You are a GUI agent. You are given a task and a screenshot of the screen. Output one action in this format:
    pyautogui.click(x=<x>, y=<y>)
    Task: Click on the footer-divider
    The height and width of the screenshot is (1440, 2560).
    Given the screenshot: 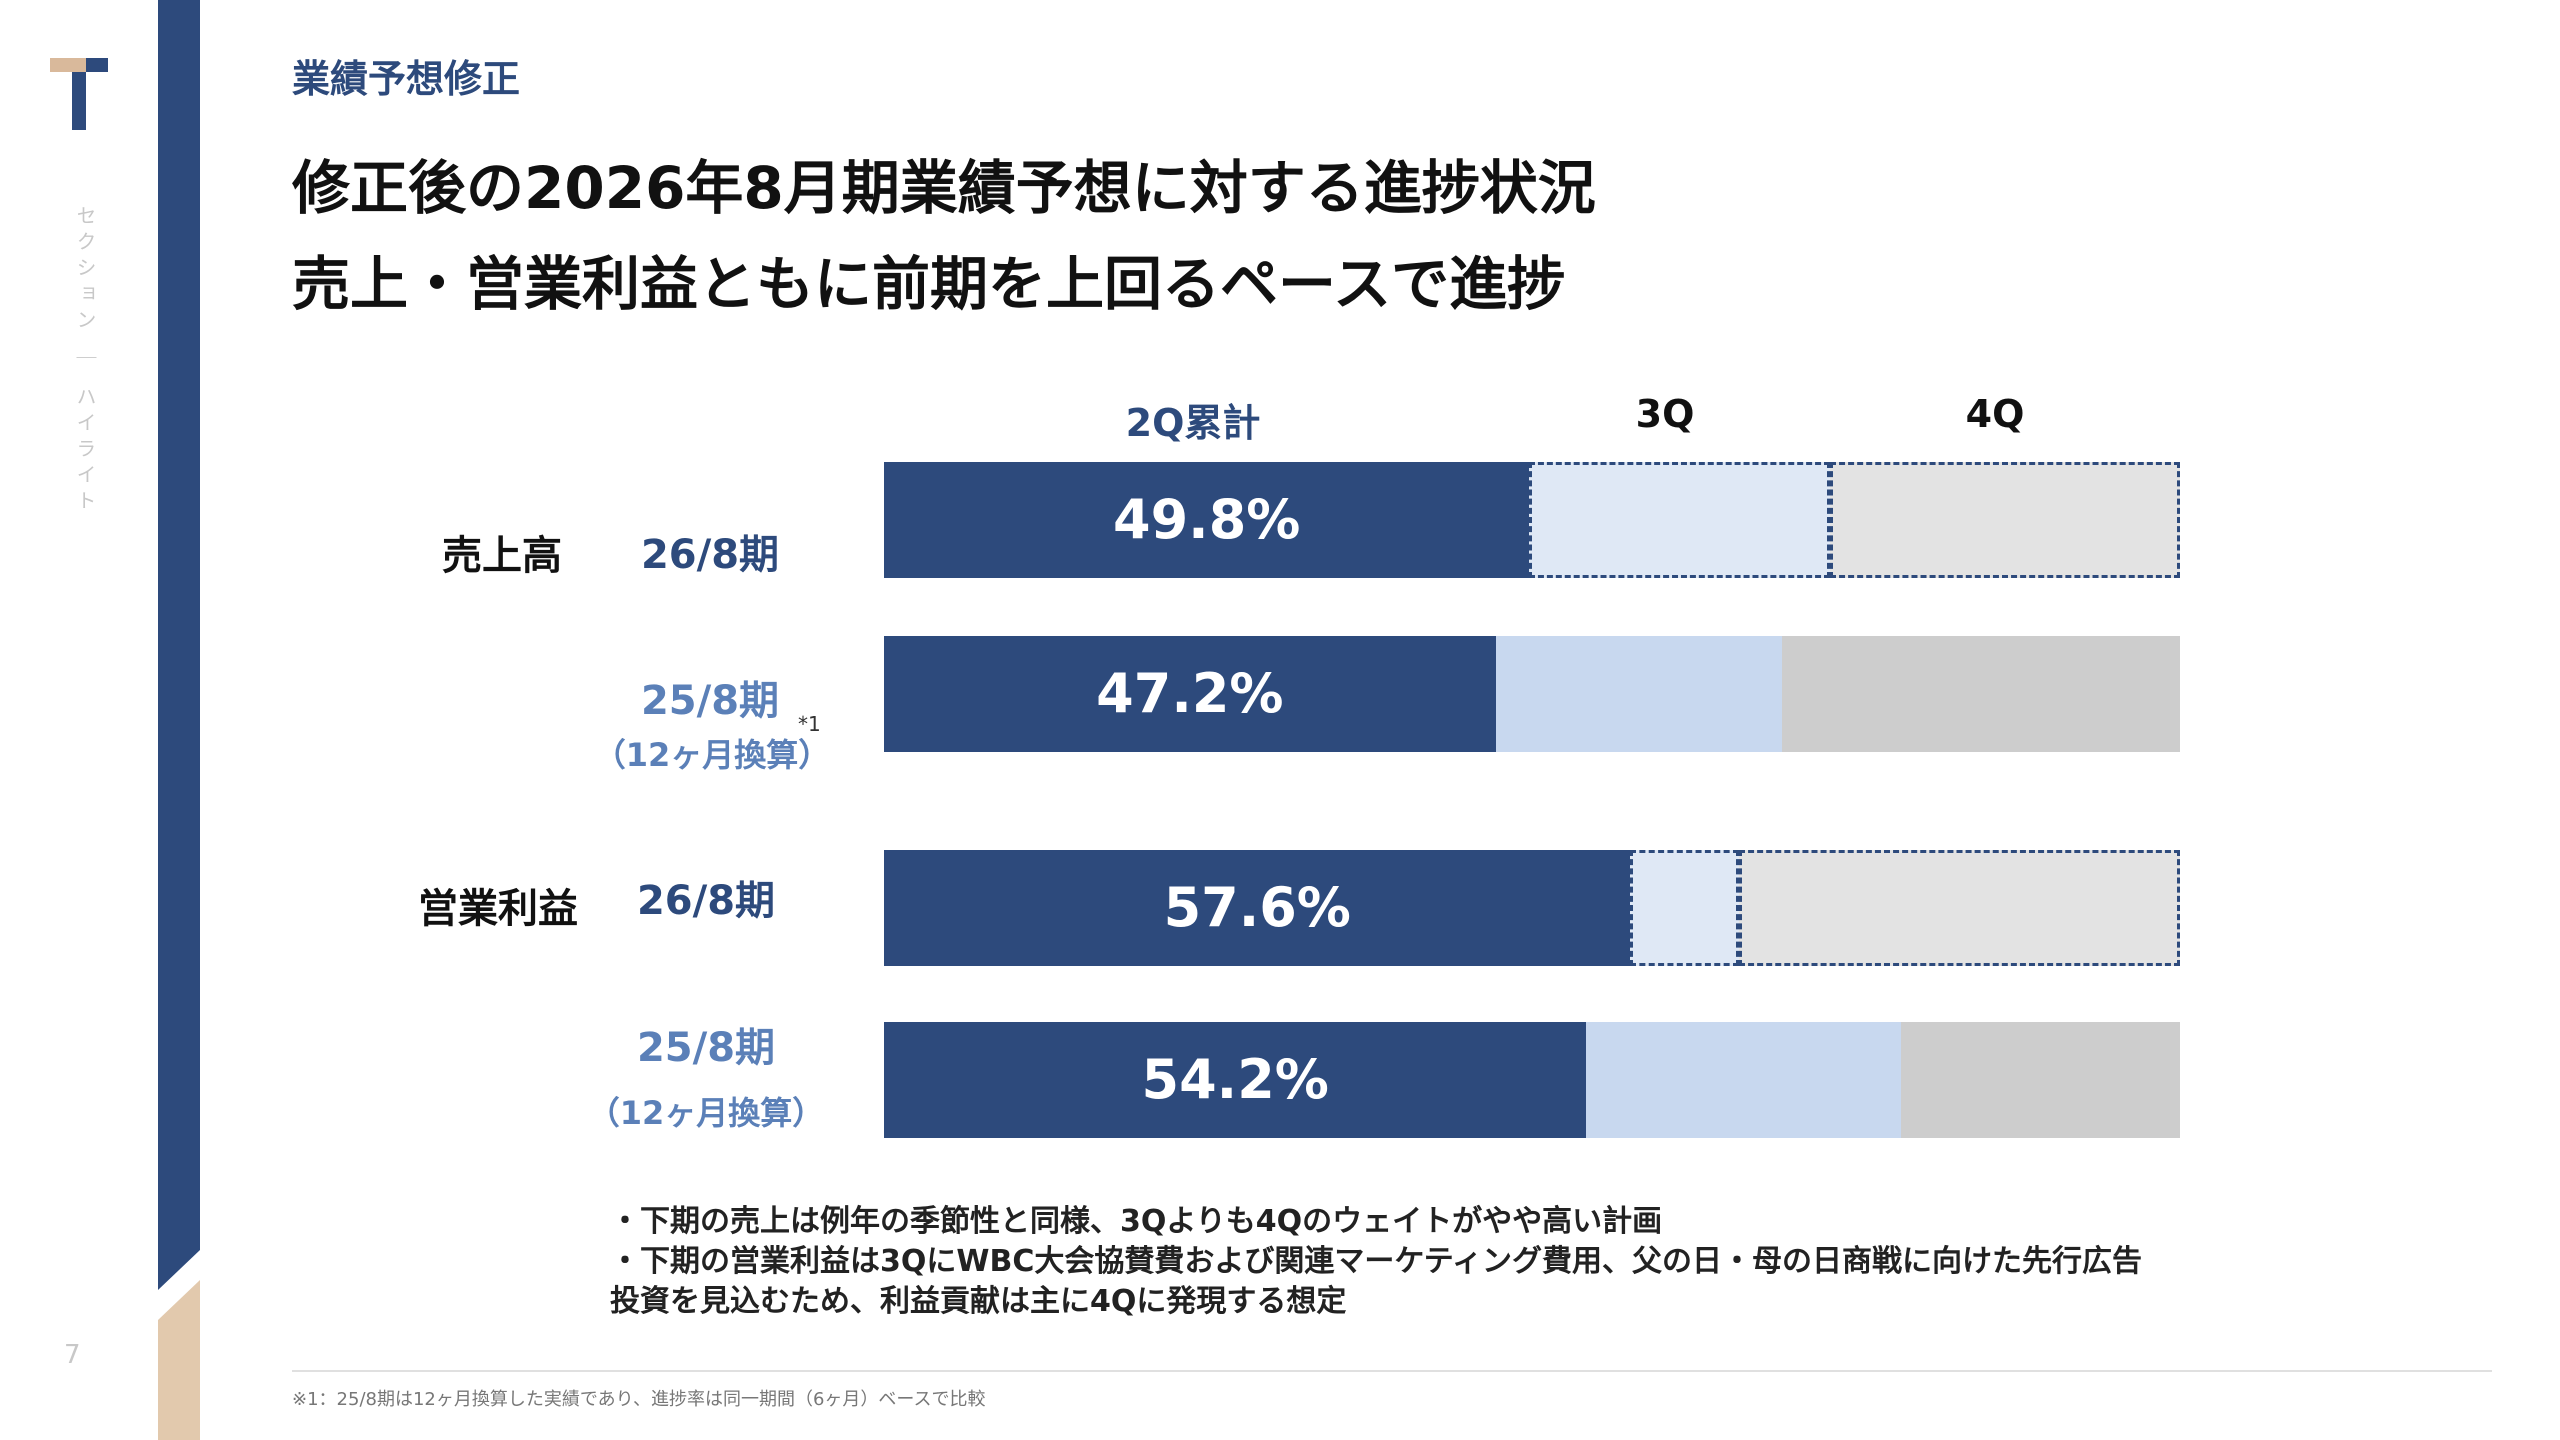 What is the action you would take?
    pyautogui.click(x=1392, y=1371)
    